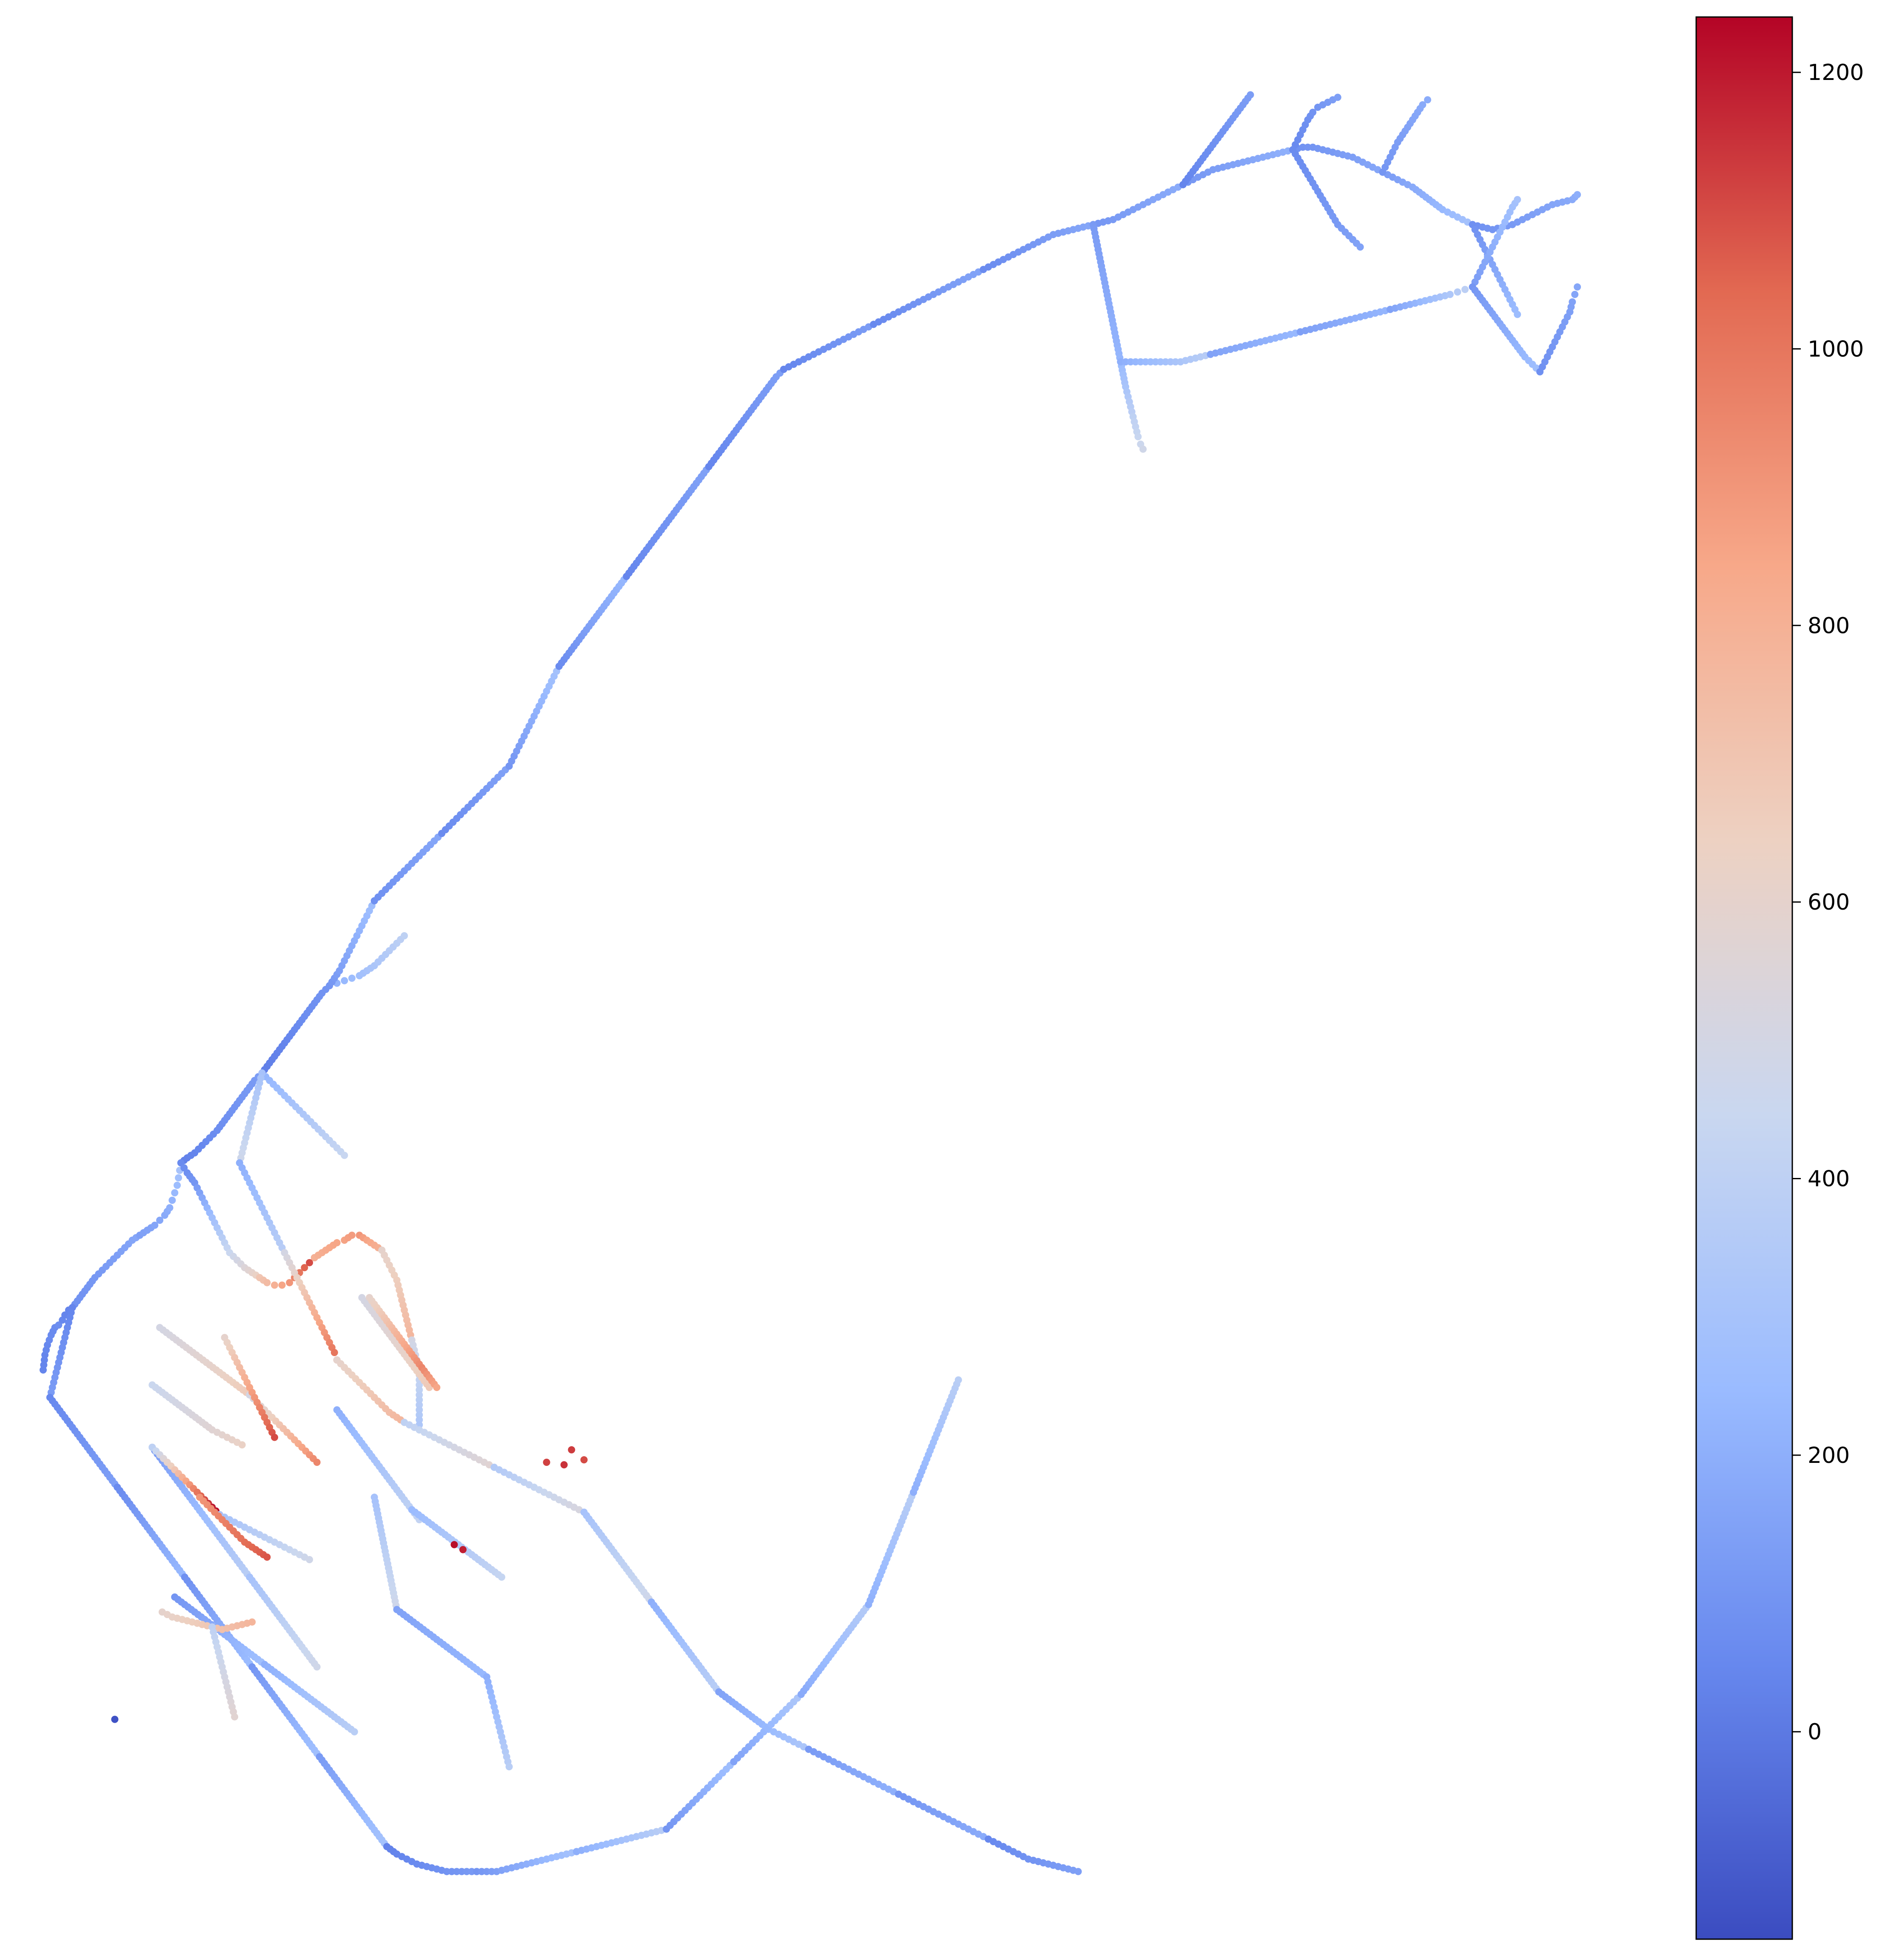  What do you see at coordinates (1829, 1455) in the screenshot?
I see `colorbar-tick-label: 200` at bounding box center [1829, 1455].